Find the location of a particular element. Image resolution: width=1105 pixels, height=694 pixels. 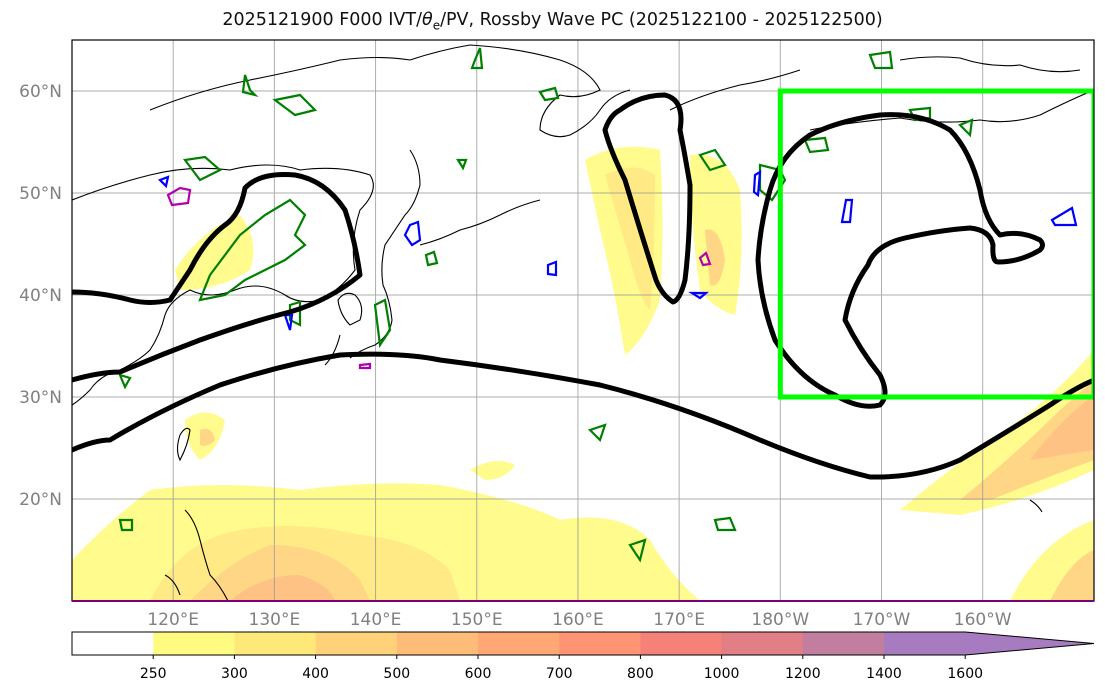

colorbar-label: 1400 is located at coordinates (884, 674).